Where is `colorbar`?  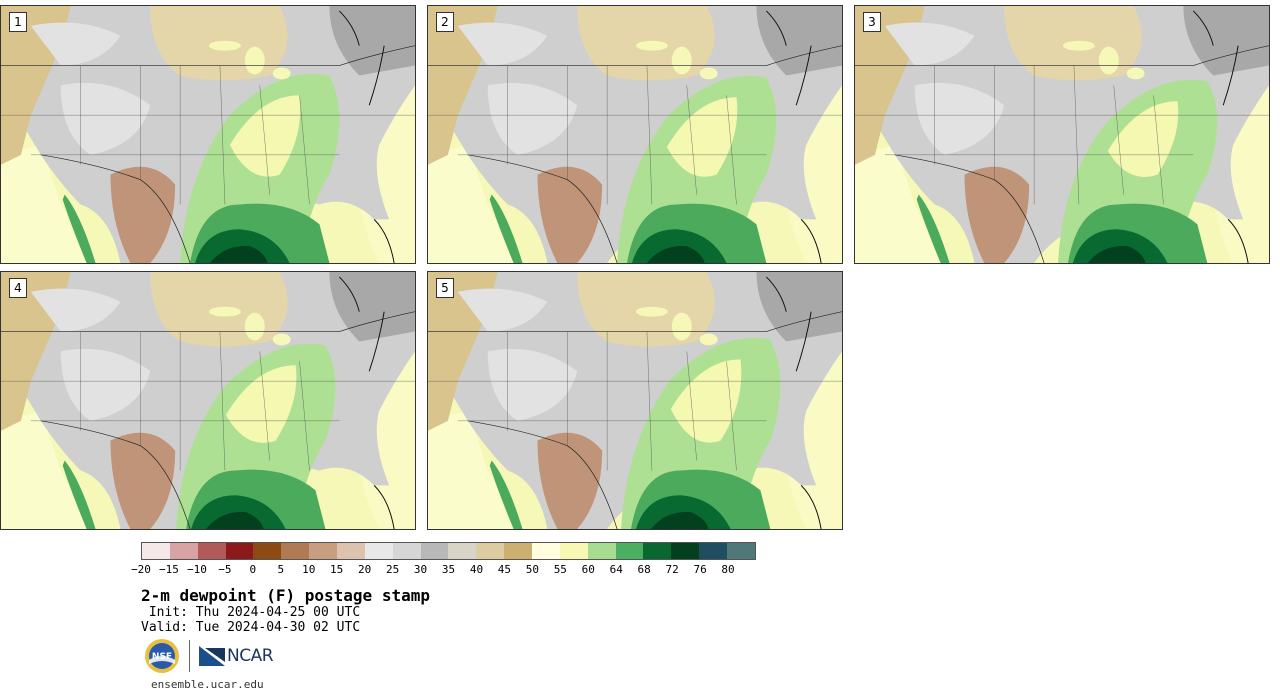
colorbar is located at coordinates (448, 551).